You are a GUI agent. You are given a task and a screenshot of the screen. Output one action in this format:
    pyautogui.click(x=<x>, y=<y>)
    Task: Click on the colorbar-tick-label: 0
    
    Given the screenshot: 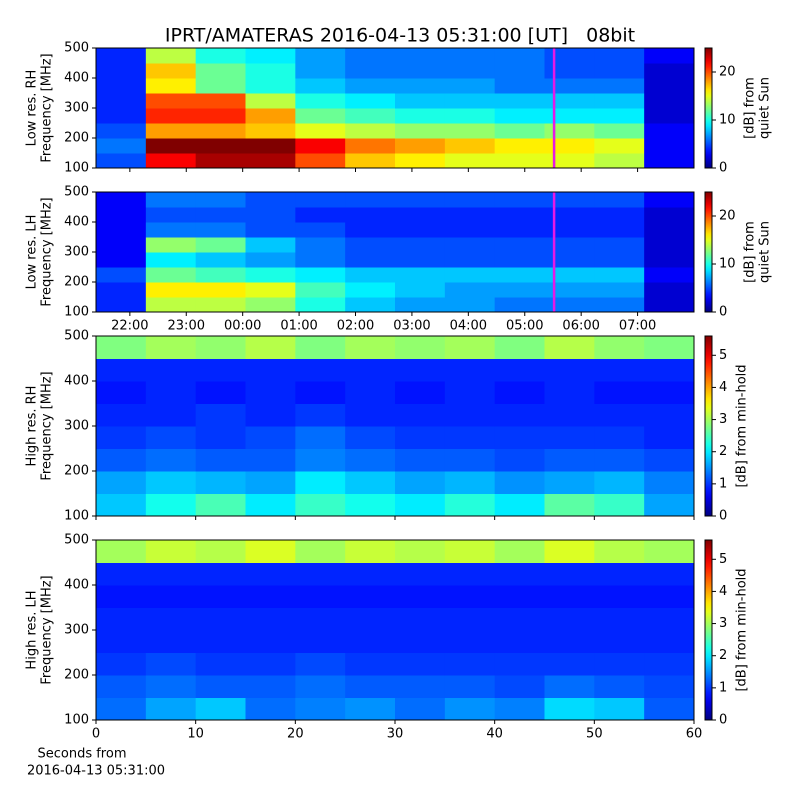 What is the action you would take?
    pyautogui.click(x=723, y=168)
    